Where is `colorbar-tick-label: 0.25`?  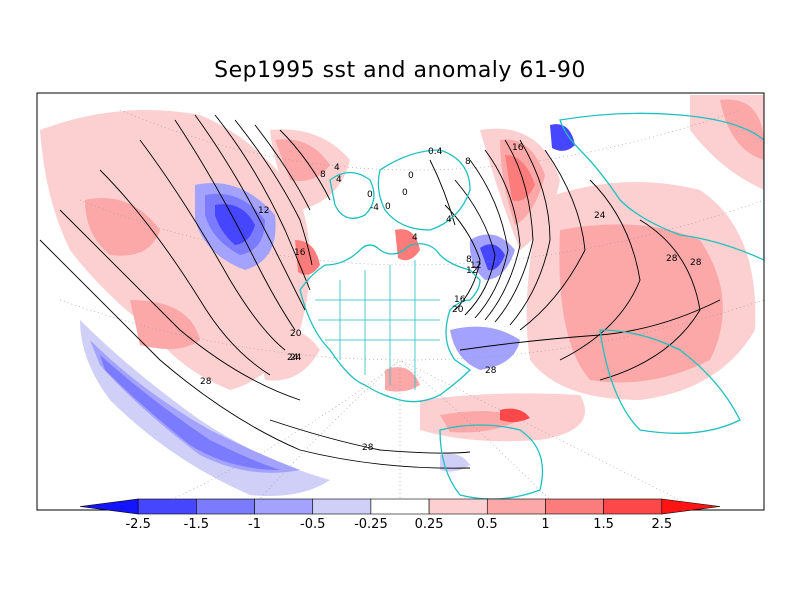
colorbar-tick-label: 0.25 is located at coordinates (429, 524).